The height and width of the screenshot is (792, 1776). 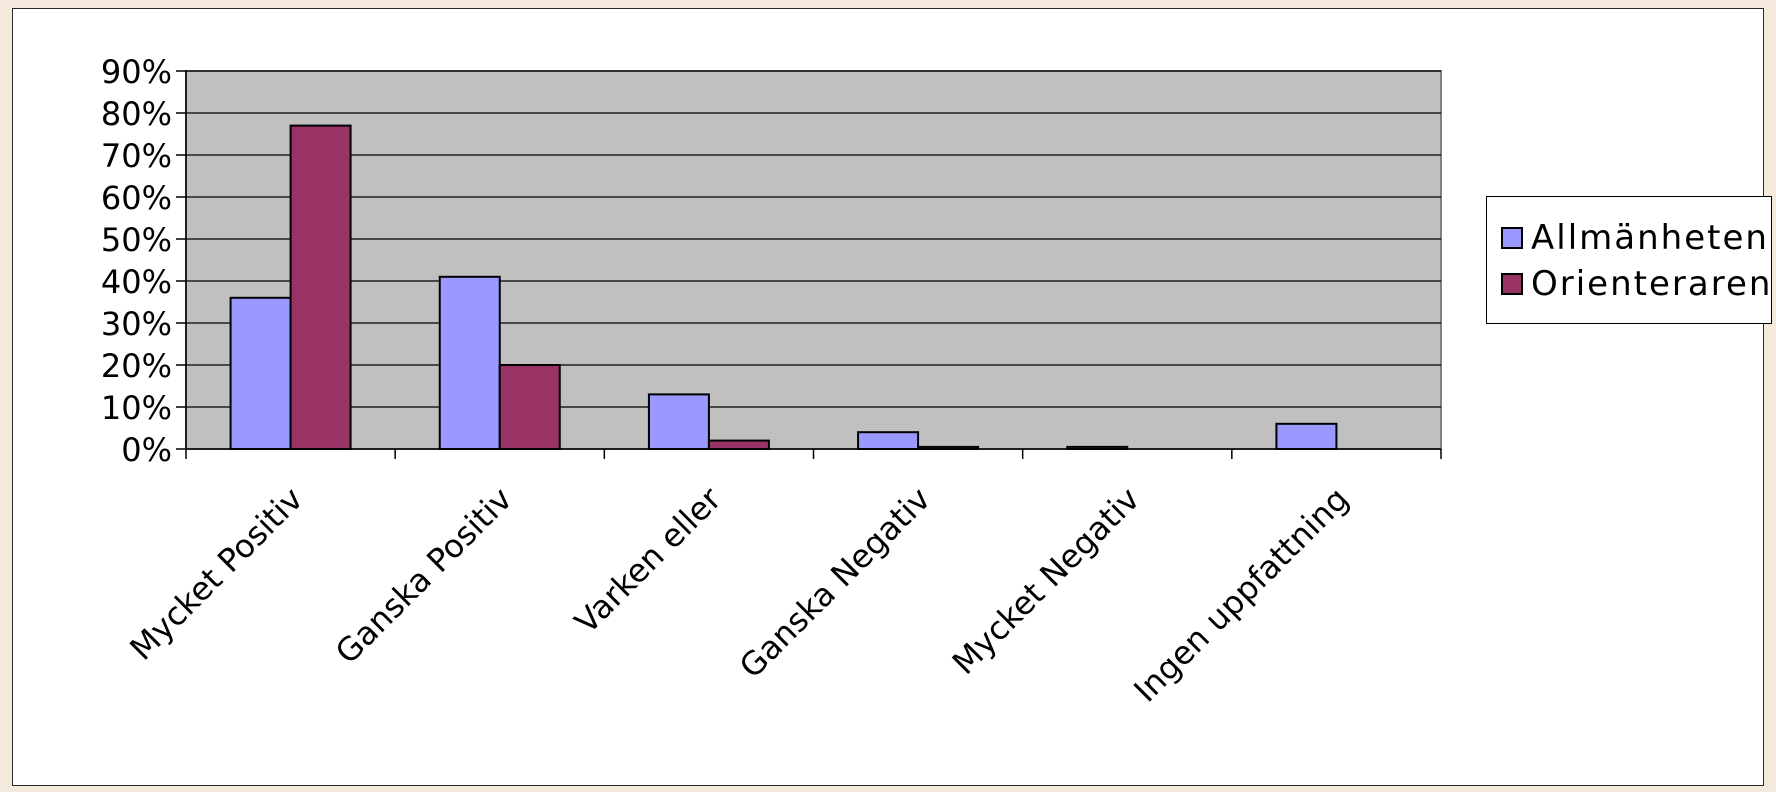 I want to click on y-tick-label: 90%, so click(x=136, y=72).